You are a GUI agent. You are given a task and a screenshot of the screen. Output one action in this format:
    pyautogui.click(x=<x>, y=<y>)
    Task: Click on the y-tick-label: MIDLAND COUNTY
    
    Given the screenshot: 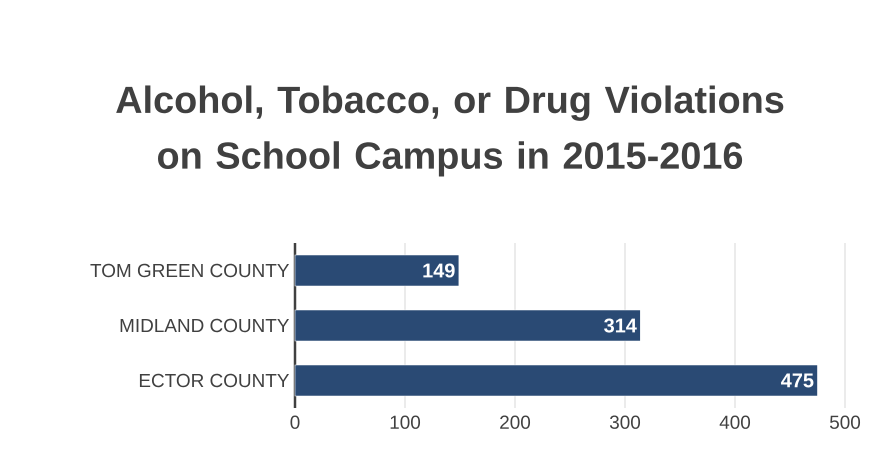 What is the action you would take?
    pyautogui.click(x=205, y=325)
    